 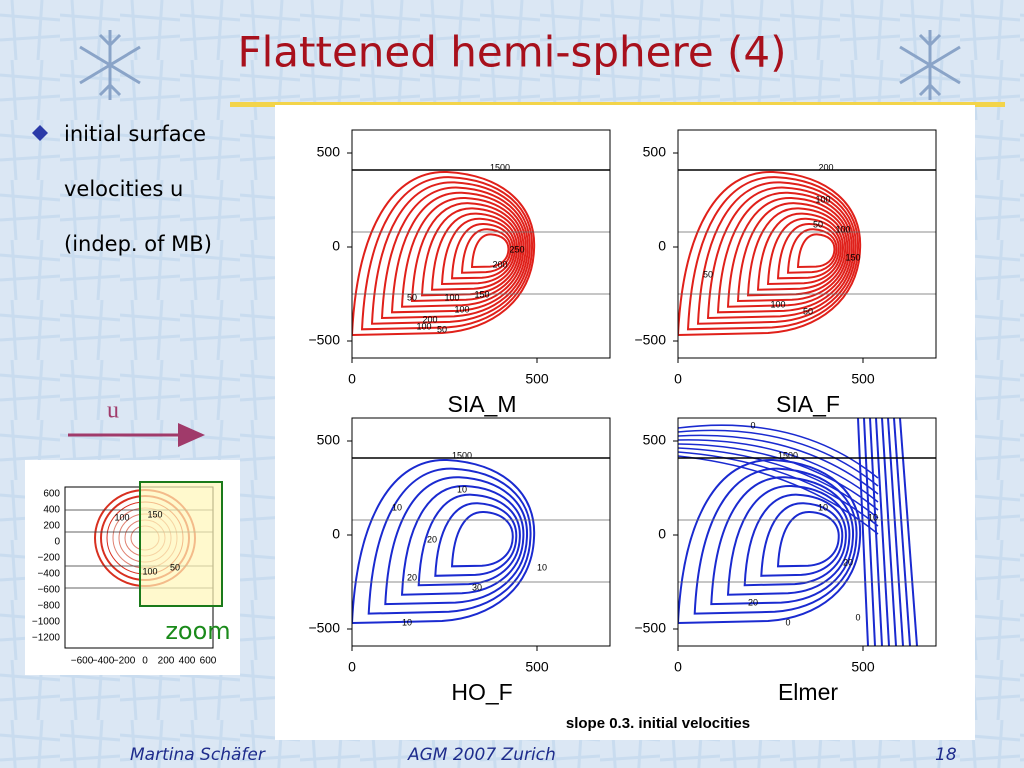 I want to click on bullet-icon, so click(x=40, y=133).